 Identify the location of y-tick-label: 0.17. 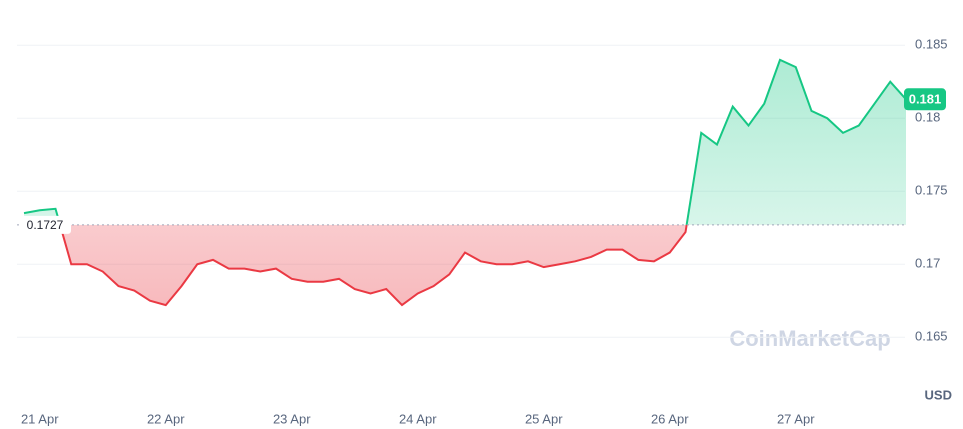
(927, 263).